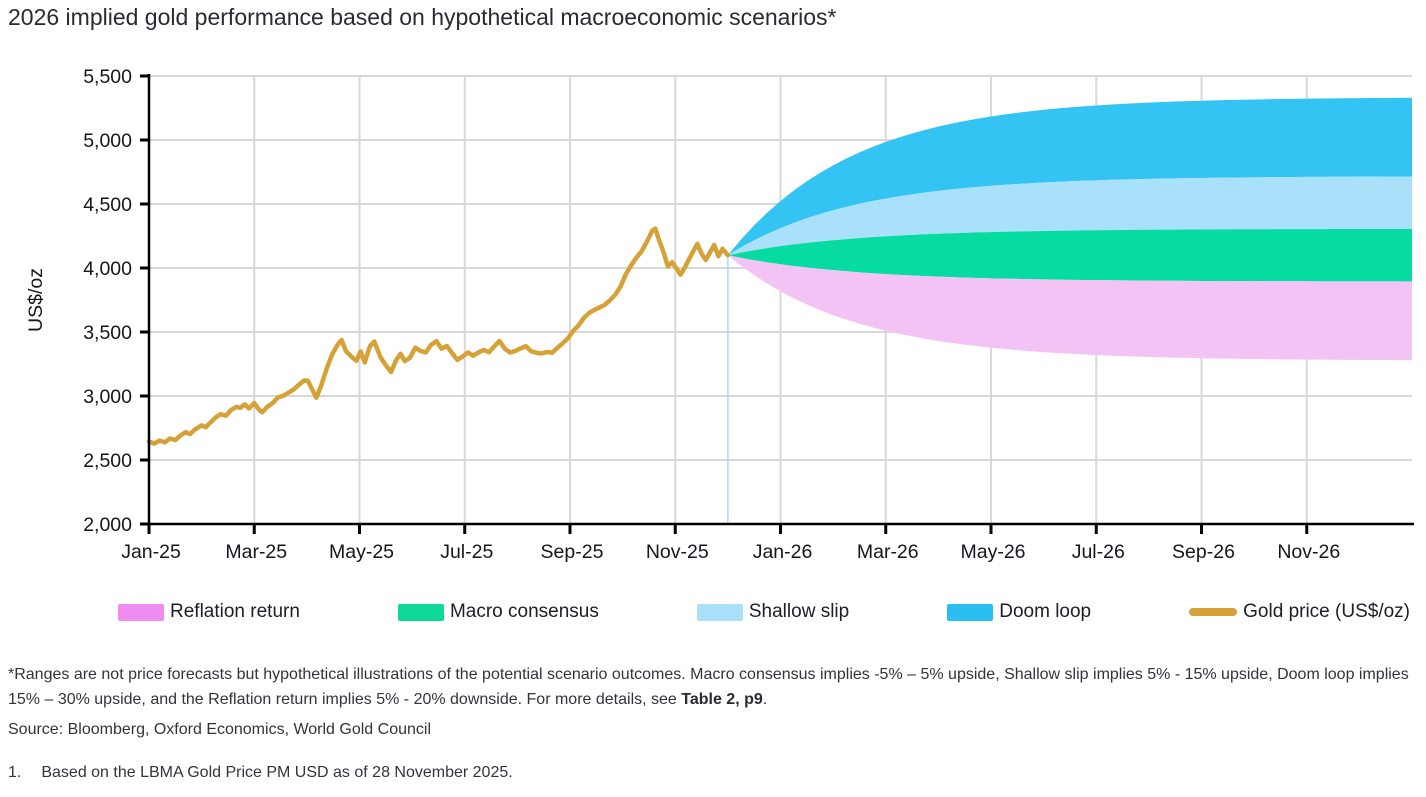 The height and width of the screenshot is (797, 1426). I want to click on legend-item-shallow-slip: Shallow slip, so click(773, 612).